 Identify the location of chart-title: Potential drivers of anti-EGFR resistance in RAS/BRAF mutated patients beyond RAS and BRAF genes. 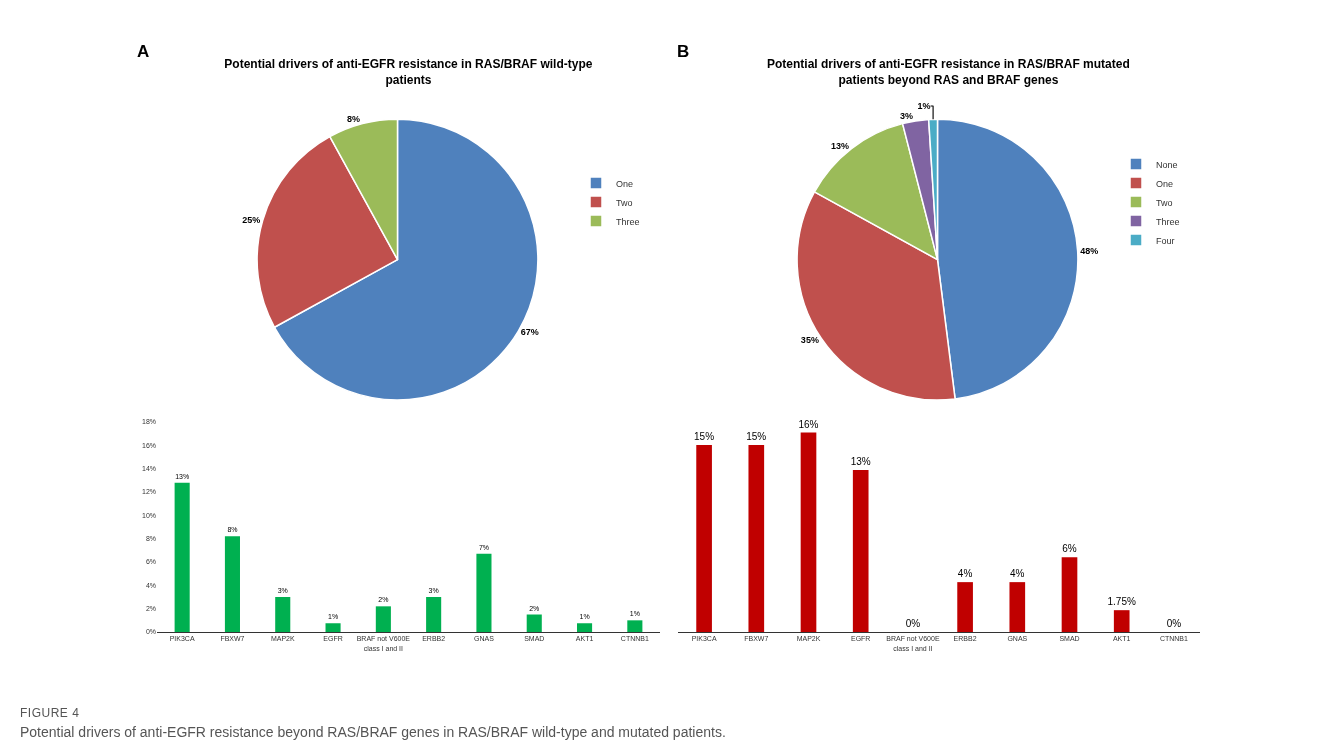
(948, 72).